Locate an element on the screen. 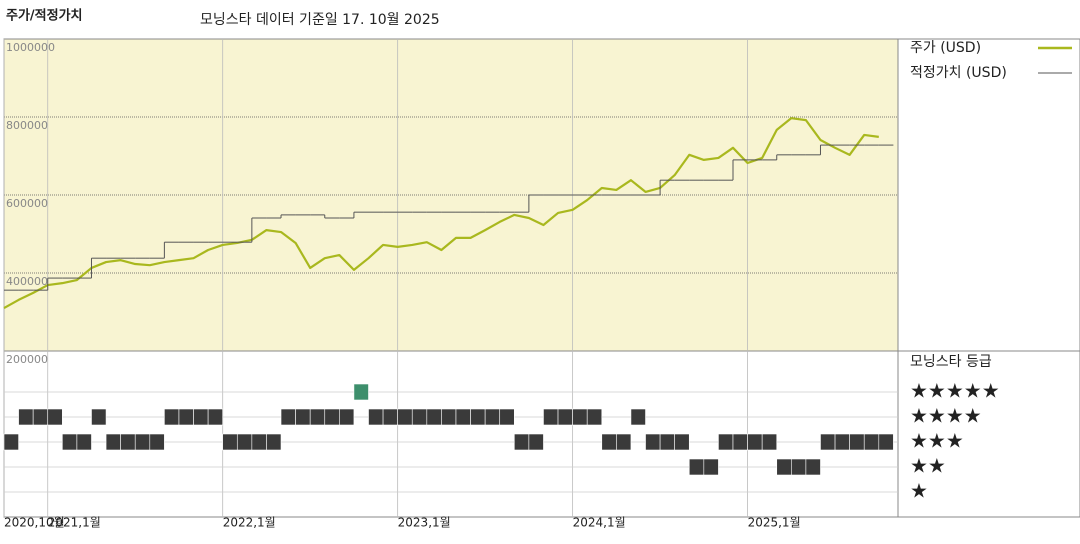 The height and width of the screenshot is (544, 1080). rating-label: ★★★ is located at coordinates (937, 441).